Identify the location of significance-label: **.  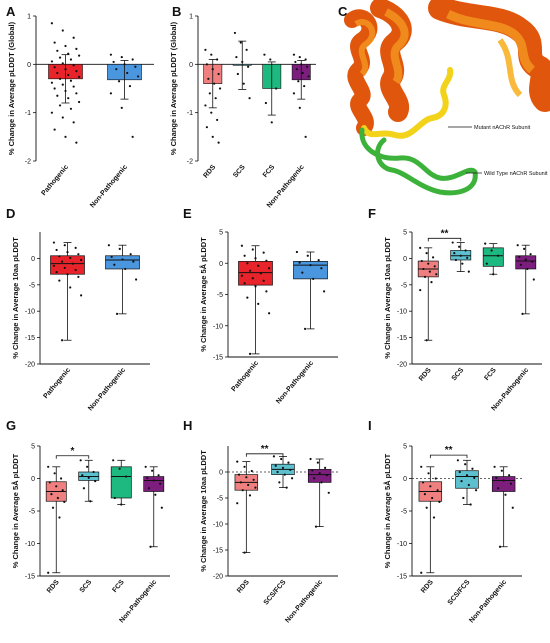
(265, 449).